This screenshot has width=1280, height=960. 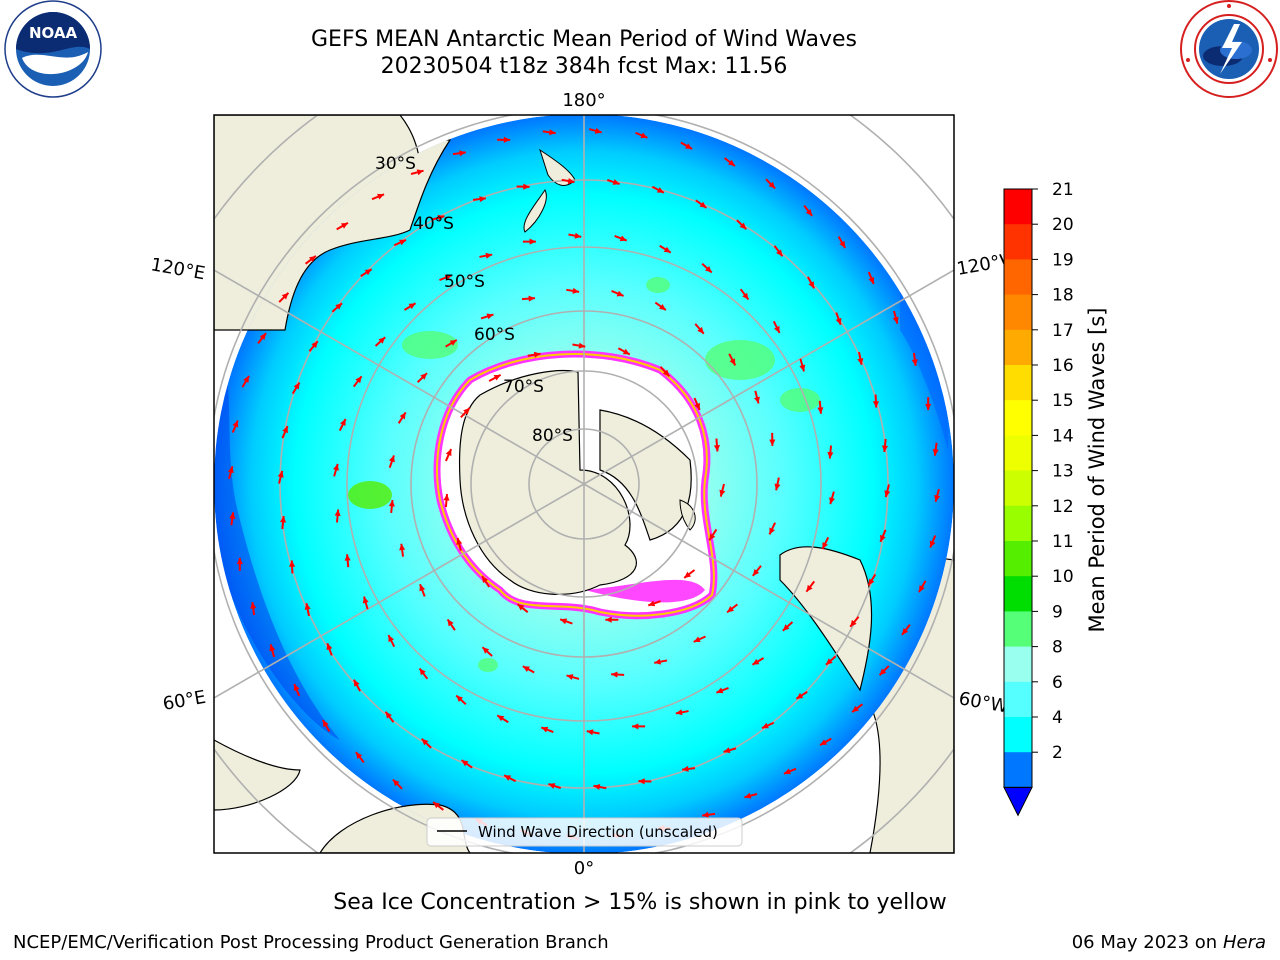 I want to click on colorbar-tick-label: 18, so click(x=1063, y=296).